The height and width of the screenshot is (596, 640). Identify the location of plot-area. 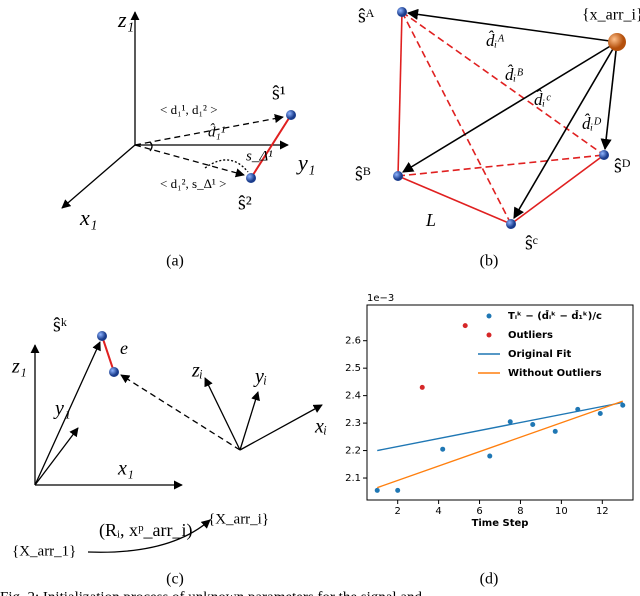
(500, 402).